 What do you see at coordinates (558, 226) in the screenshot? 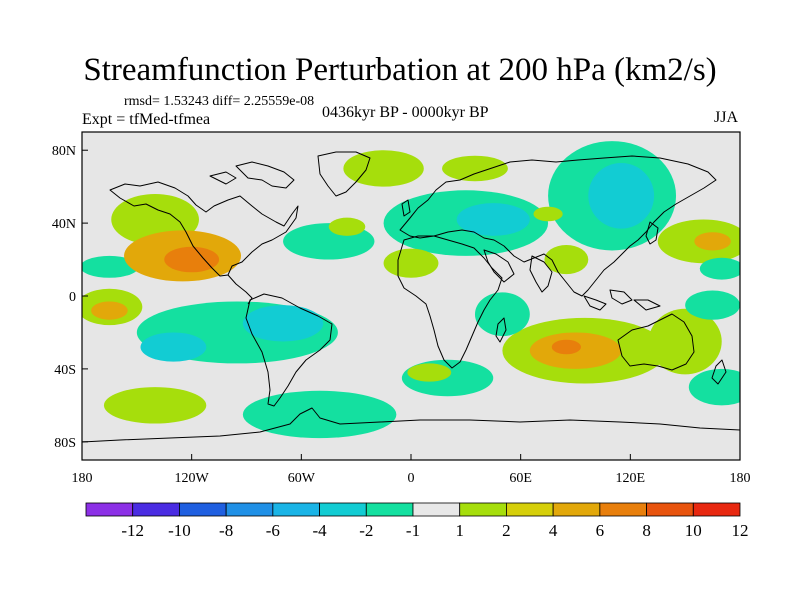
I see `coastline-eurasia` at bounding box center [558, 226].